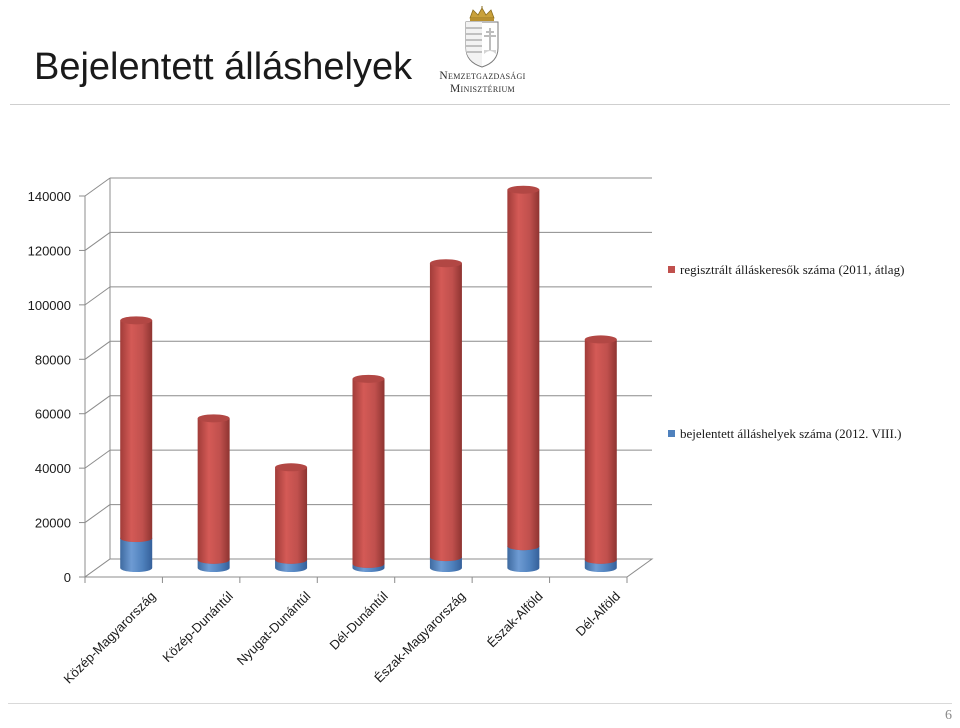  Describe the element at coordinates (480, 703) in the screenshot. I see `footer-divider` at that location.